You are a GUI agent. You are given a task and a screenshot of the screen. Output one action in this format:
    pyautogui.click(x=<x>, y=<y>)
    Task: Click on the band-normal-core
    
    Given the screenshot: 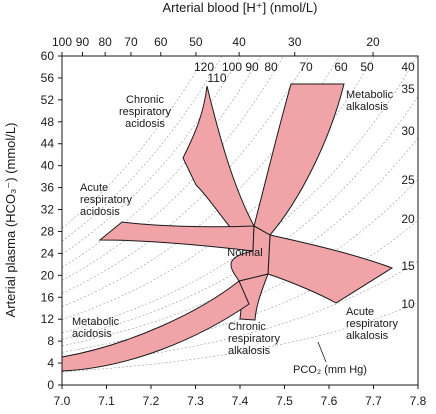 What is the action you would take?
    pyautogui.click(x=250, y=253)
    